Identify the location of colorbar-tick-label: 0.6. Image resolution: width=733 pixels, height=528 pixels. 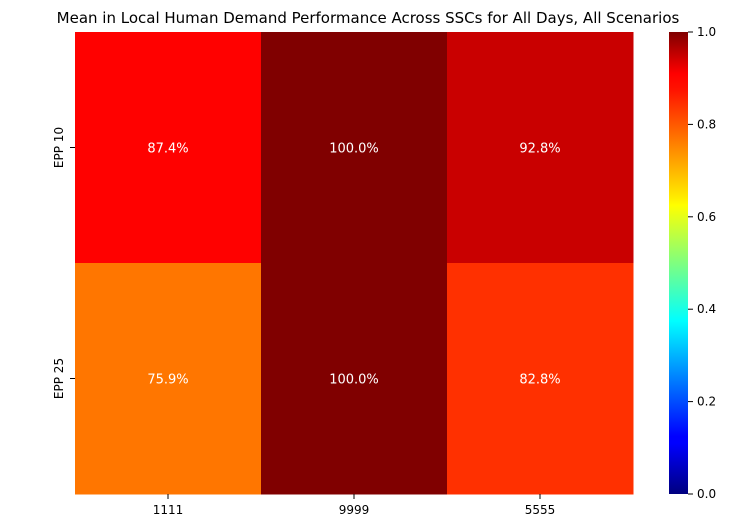
(706, 217).